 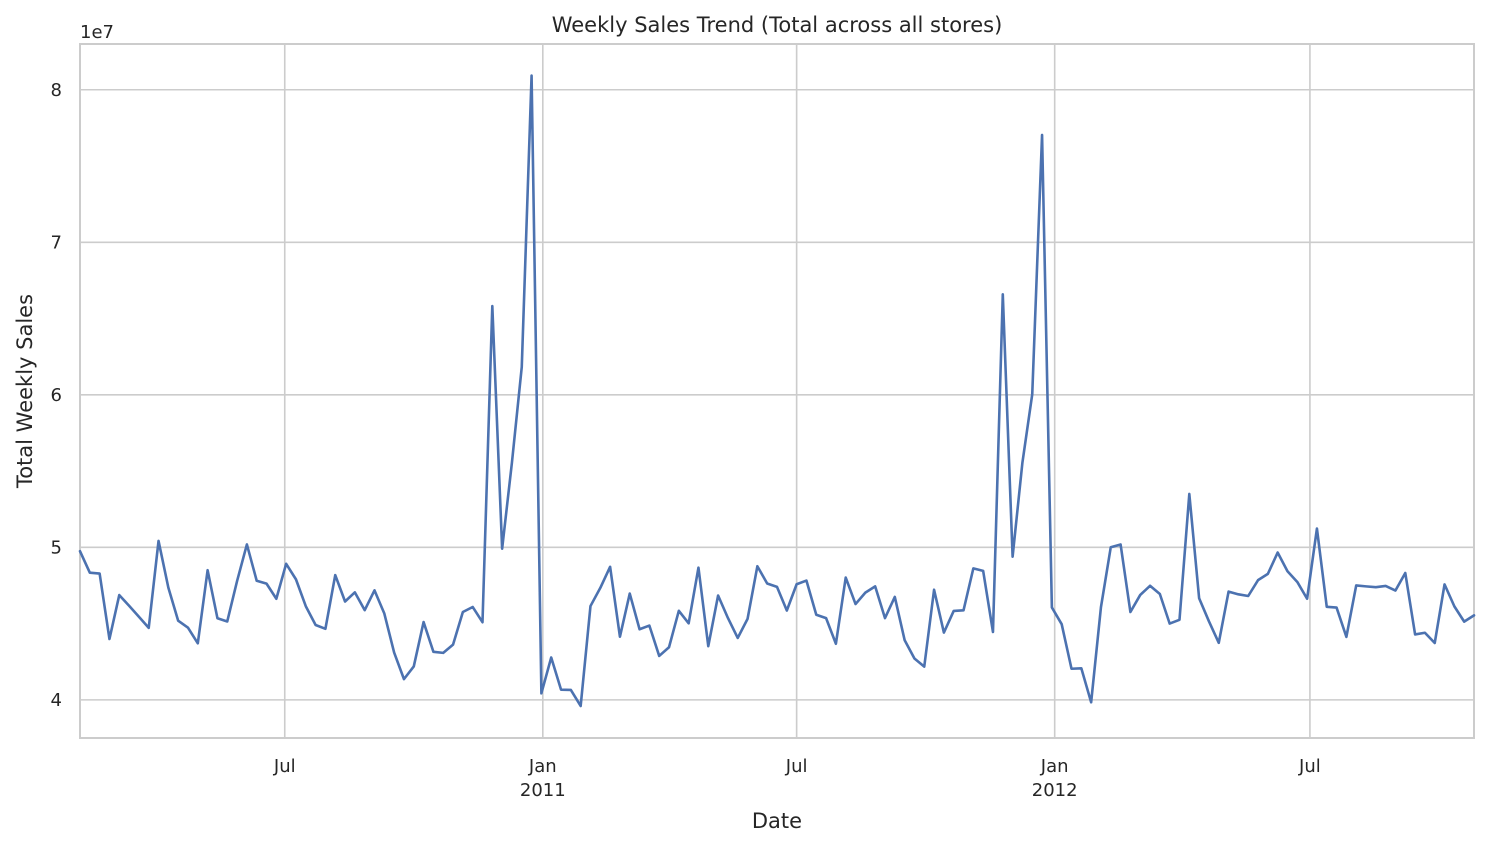 I want to click on x-axis-label: Date, so click(x=777, y=821).